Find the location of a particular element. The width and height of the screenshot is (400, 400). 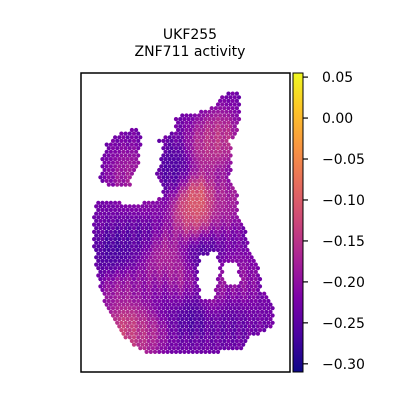

colorbar-tick-label: −0.05 is located at coordinates (343, 160).